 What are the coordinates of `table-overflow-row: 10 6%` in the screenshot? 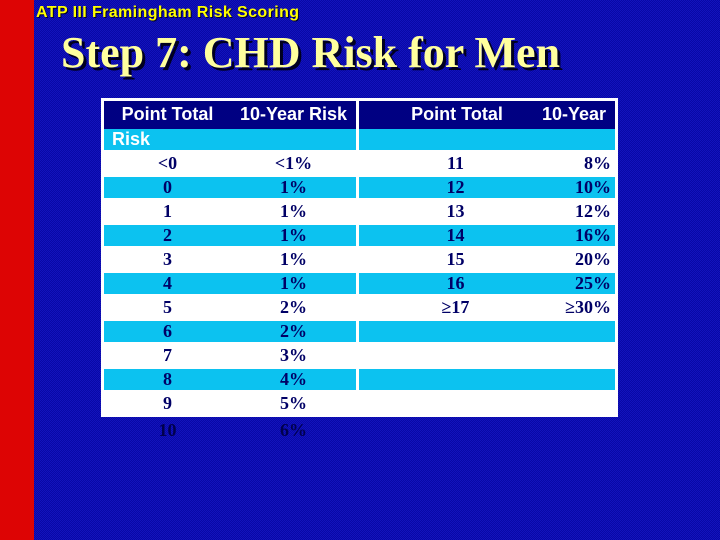 It's located at (230, 430).